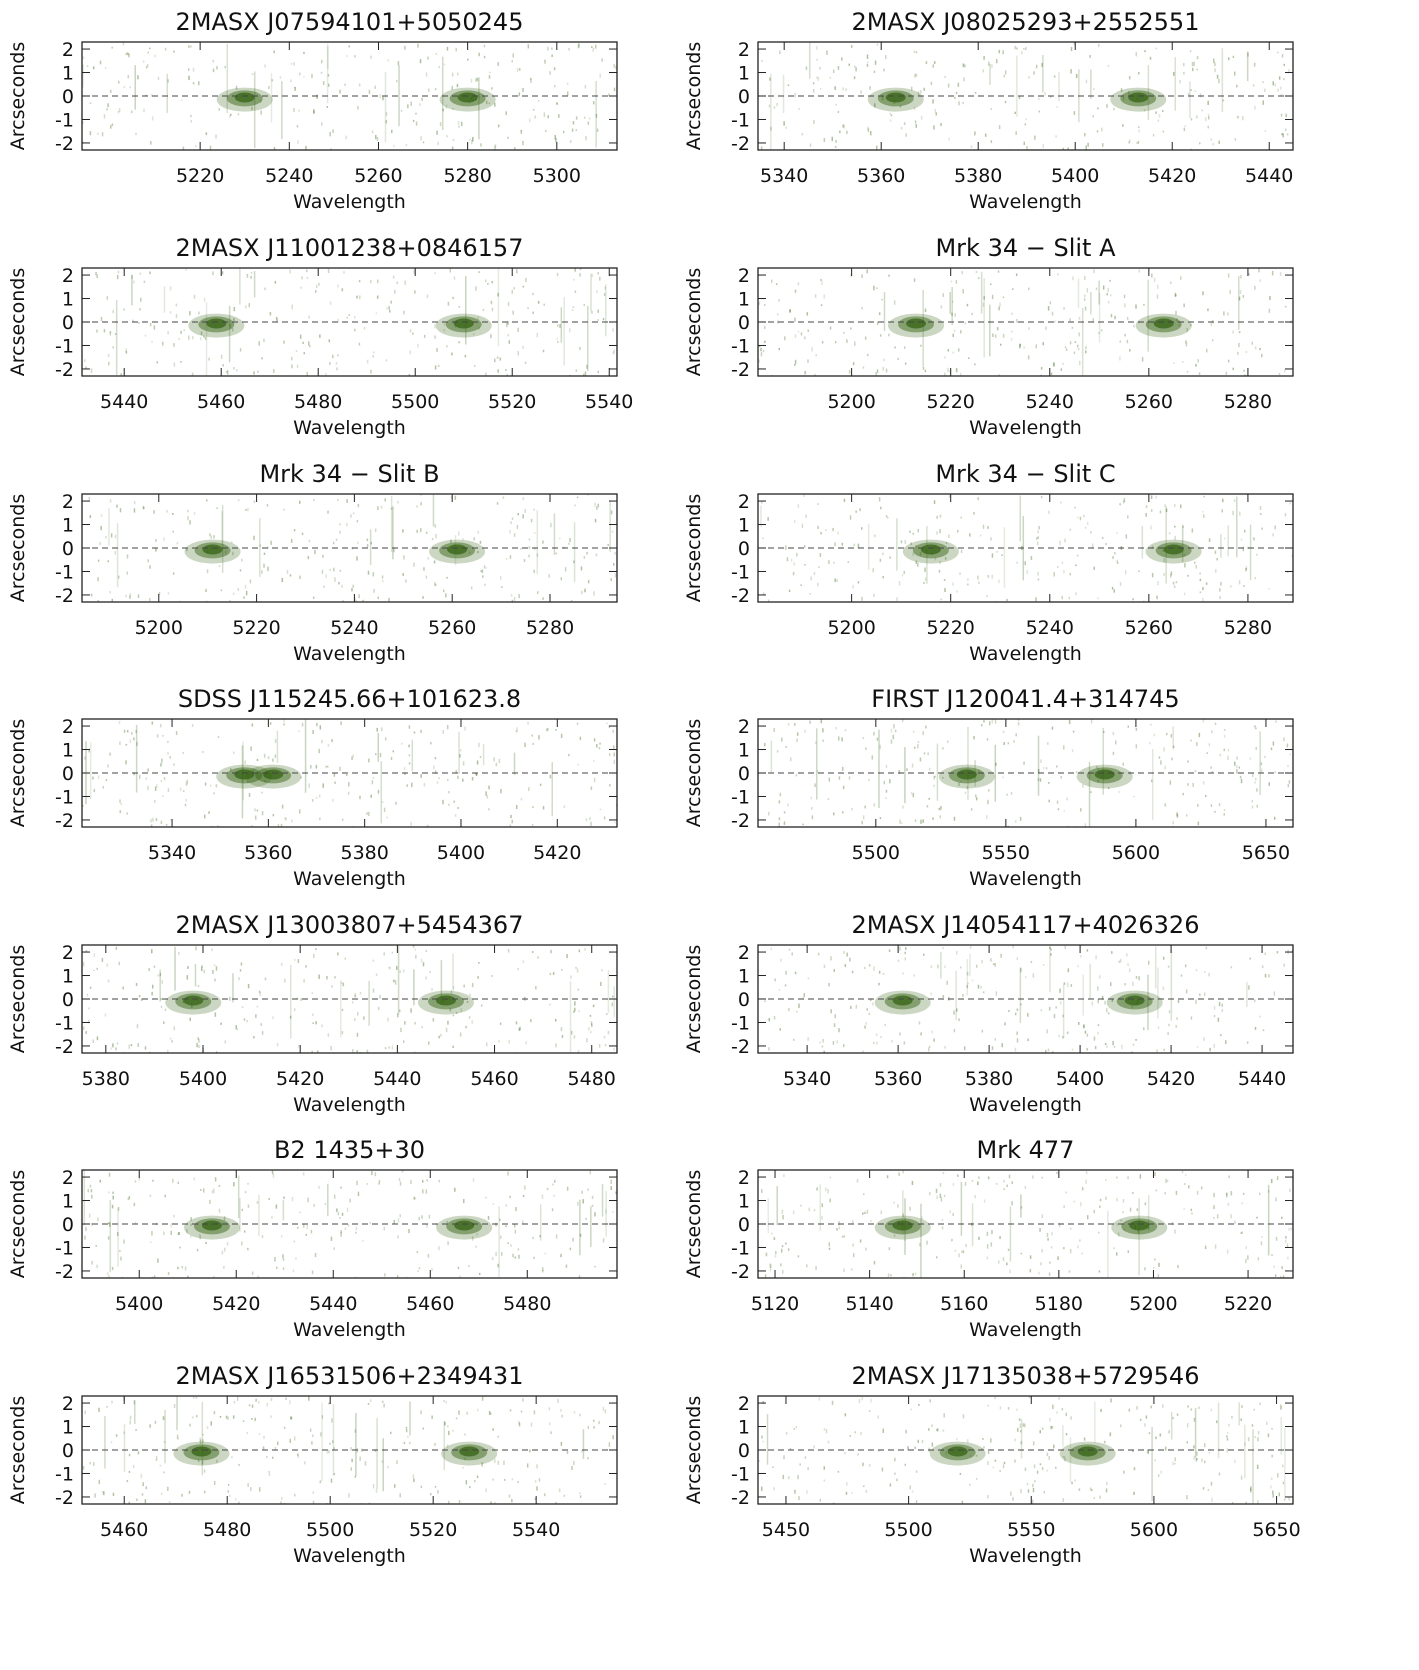 The width and height of the screenshot is (1419, 1670). What do you see at coordinates (967, 777) in the screenshot?
I see `emission-line` at bounding box center [967, 777].